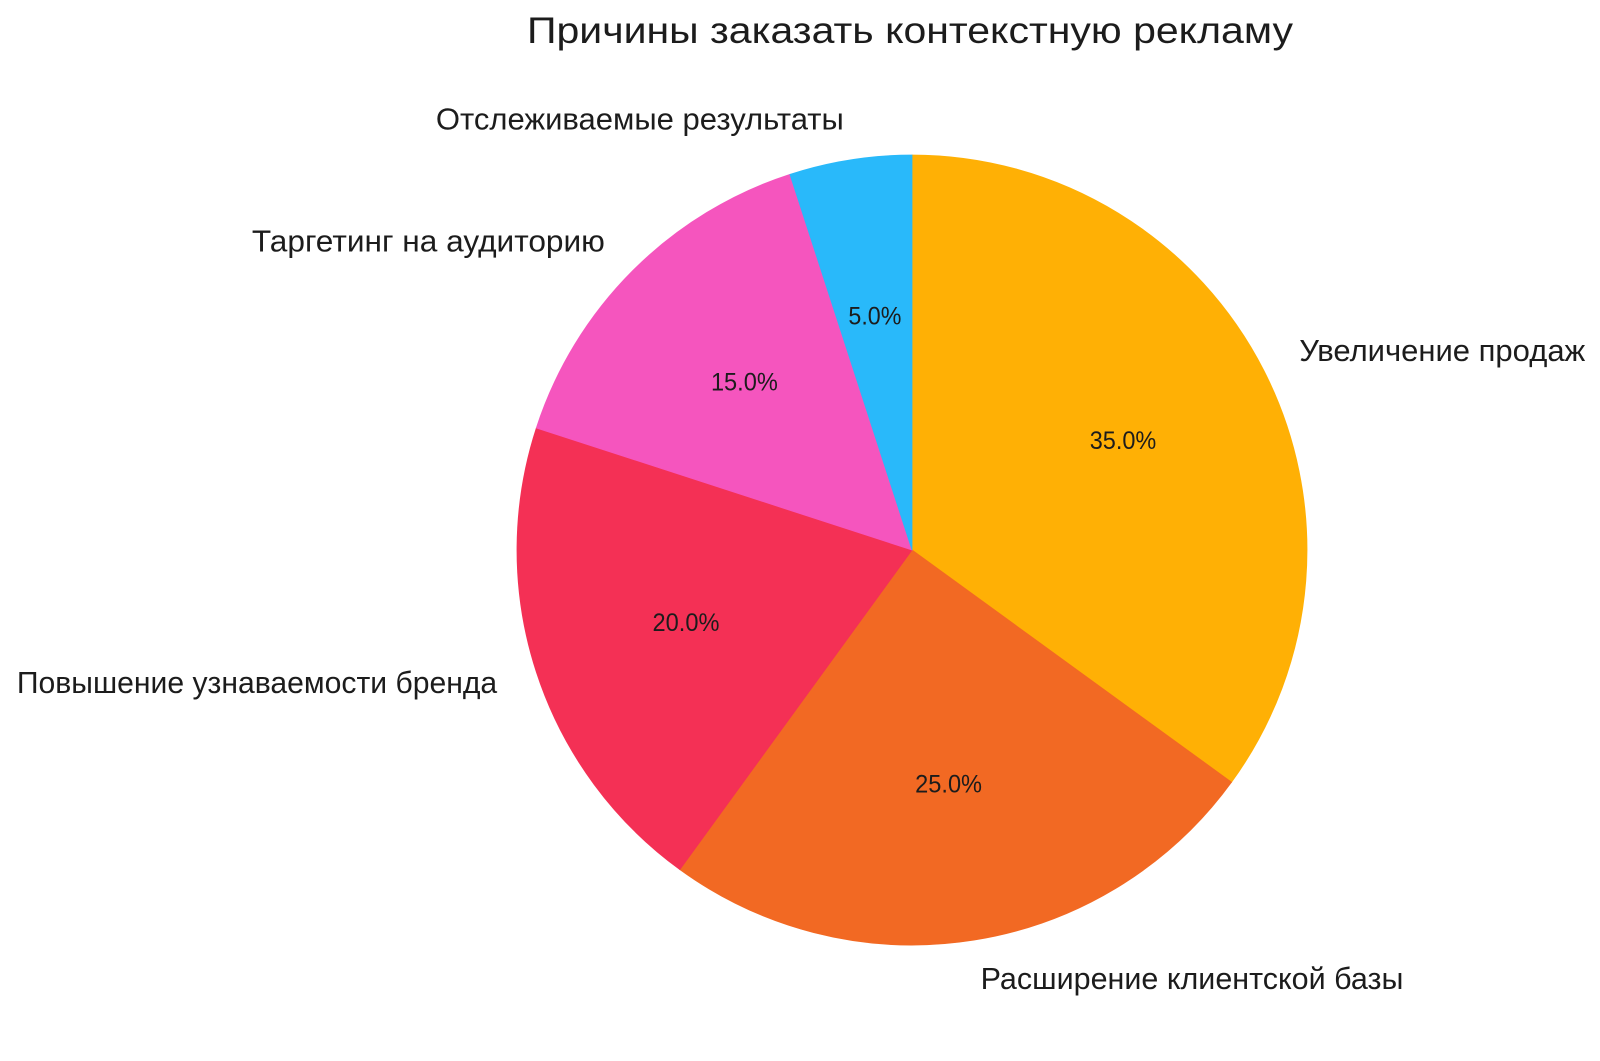 This screenshot has height=1061, width=1600. What do you see at coordinates (428, 240) in the screenshot?
I see `svg-text: Таргетинг на аудиторию` at bounding box center [428, 240].